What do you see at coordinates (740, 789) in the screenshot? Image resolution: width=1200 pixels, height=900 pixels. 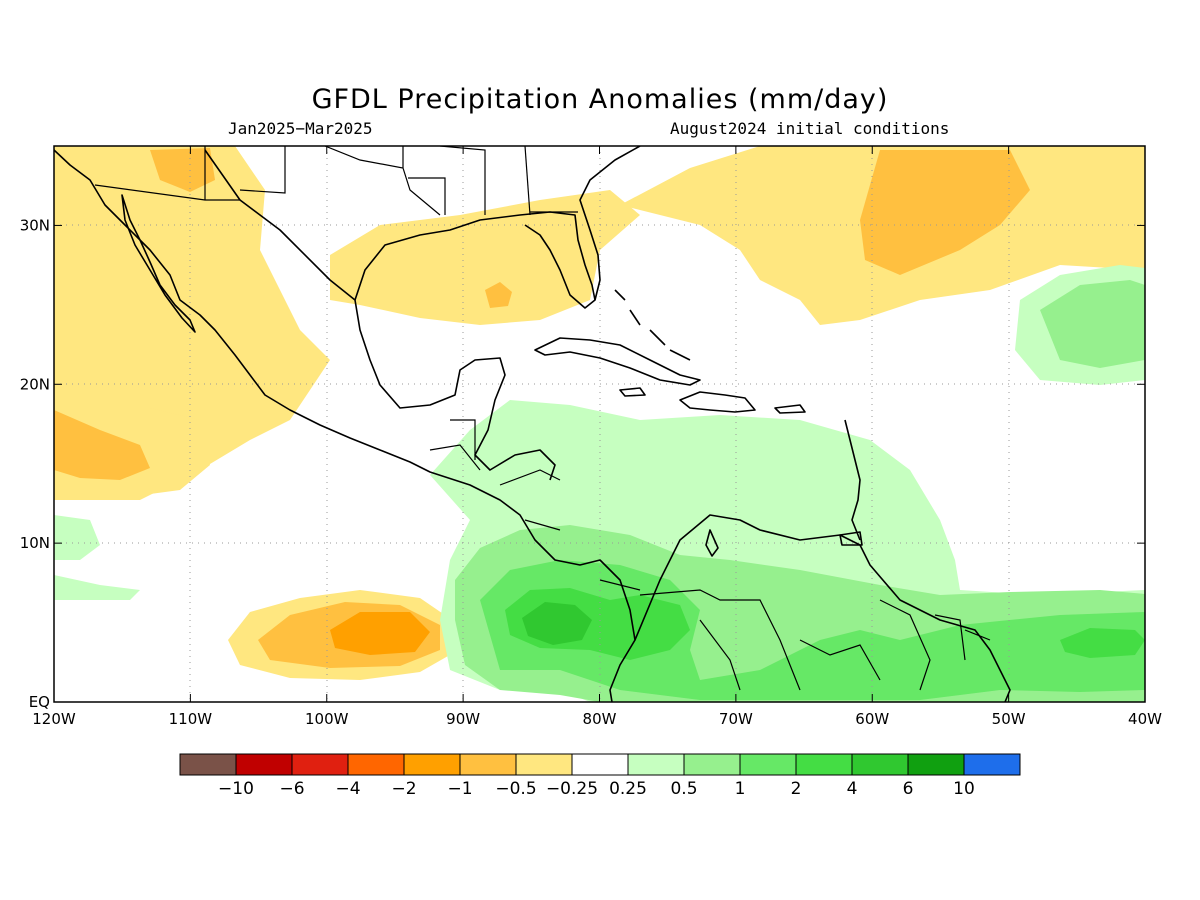 I see `colorbar-label: 1` at bounding box center [740, 789].